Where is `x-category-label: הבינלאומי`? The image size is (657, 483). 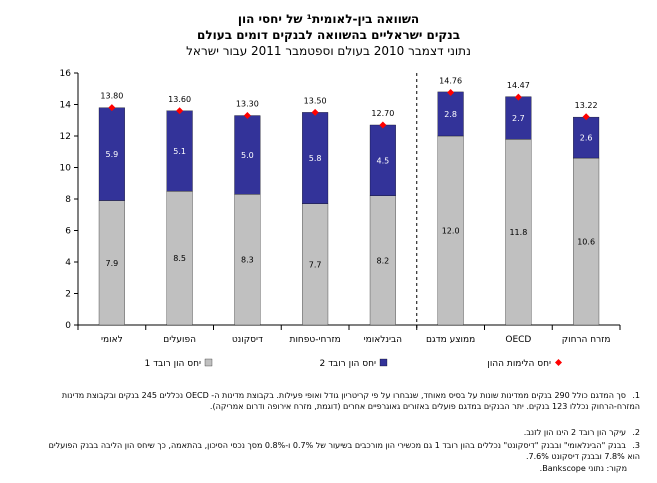 x-category-label: הבינלאומי is located at coordinates (383, 340).